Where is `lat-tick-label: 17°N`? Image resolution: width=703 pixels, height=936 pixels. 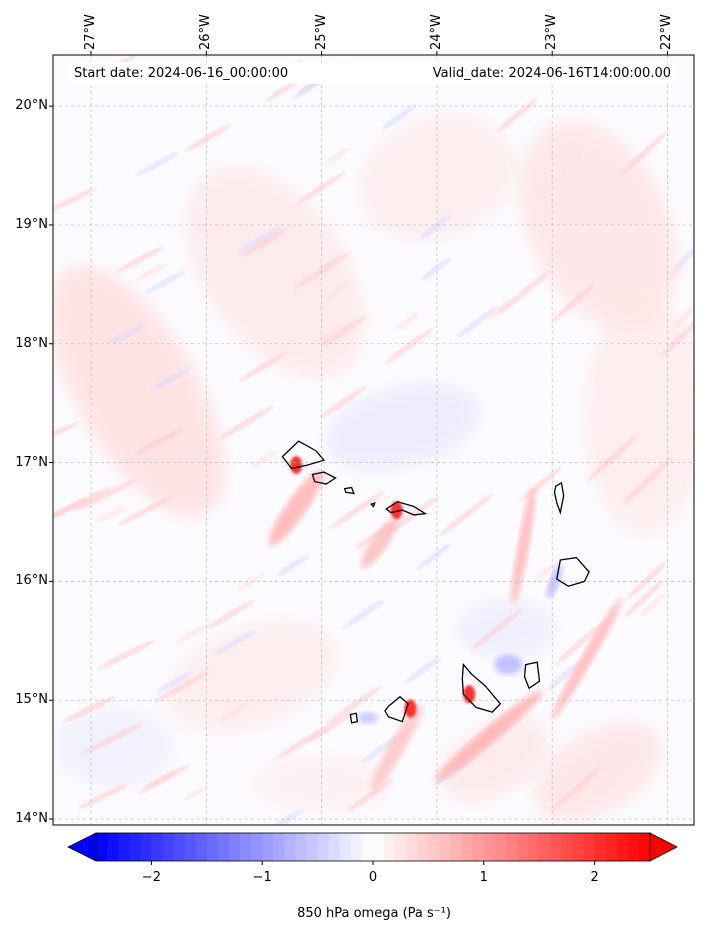
lat-tick-label: 17°N is located at coordinates (31, 462).